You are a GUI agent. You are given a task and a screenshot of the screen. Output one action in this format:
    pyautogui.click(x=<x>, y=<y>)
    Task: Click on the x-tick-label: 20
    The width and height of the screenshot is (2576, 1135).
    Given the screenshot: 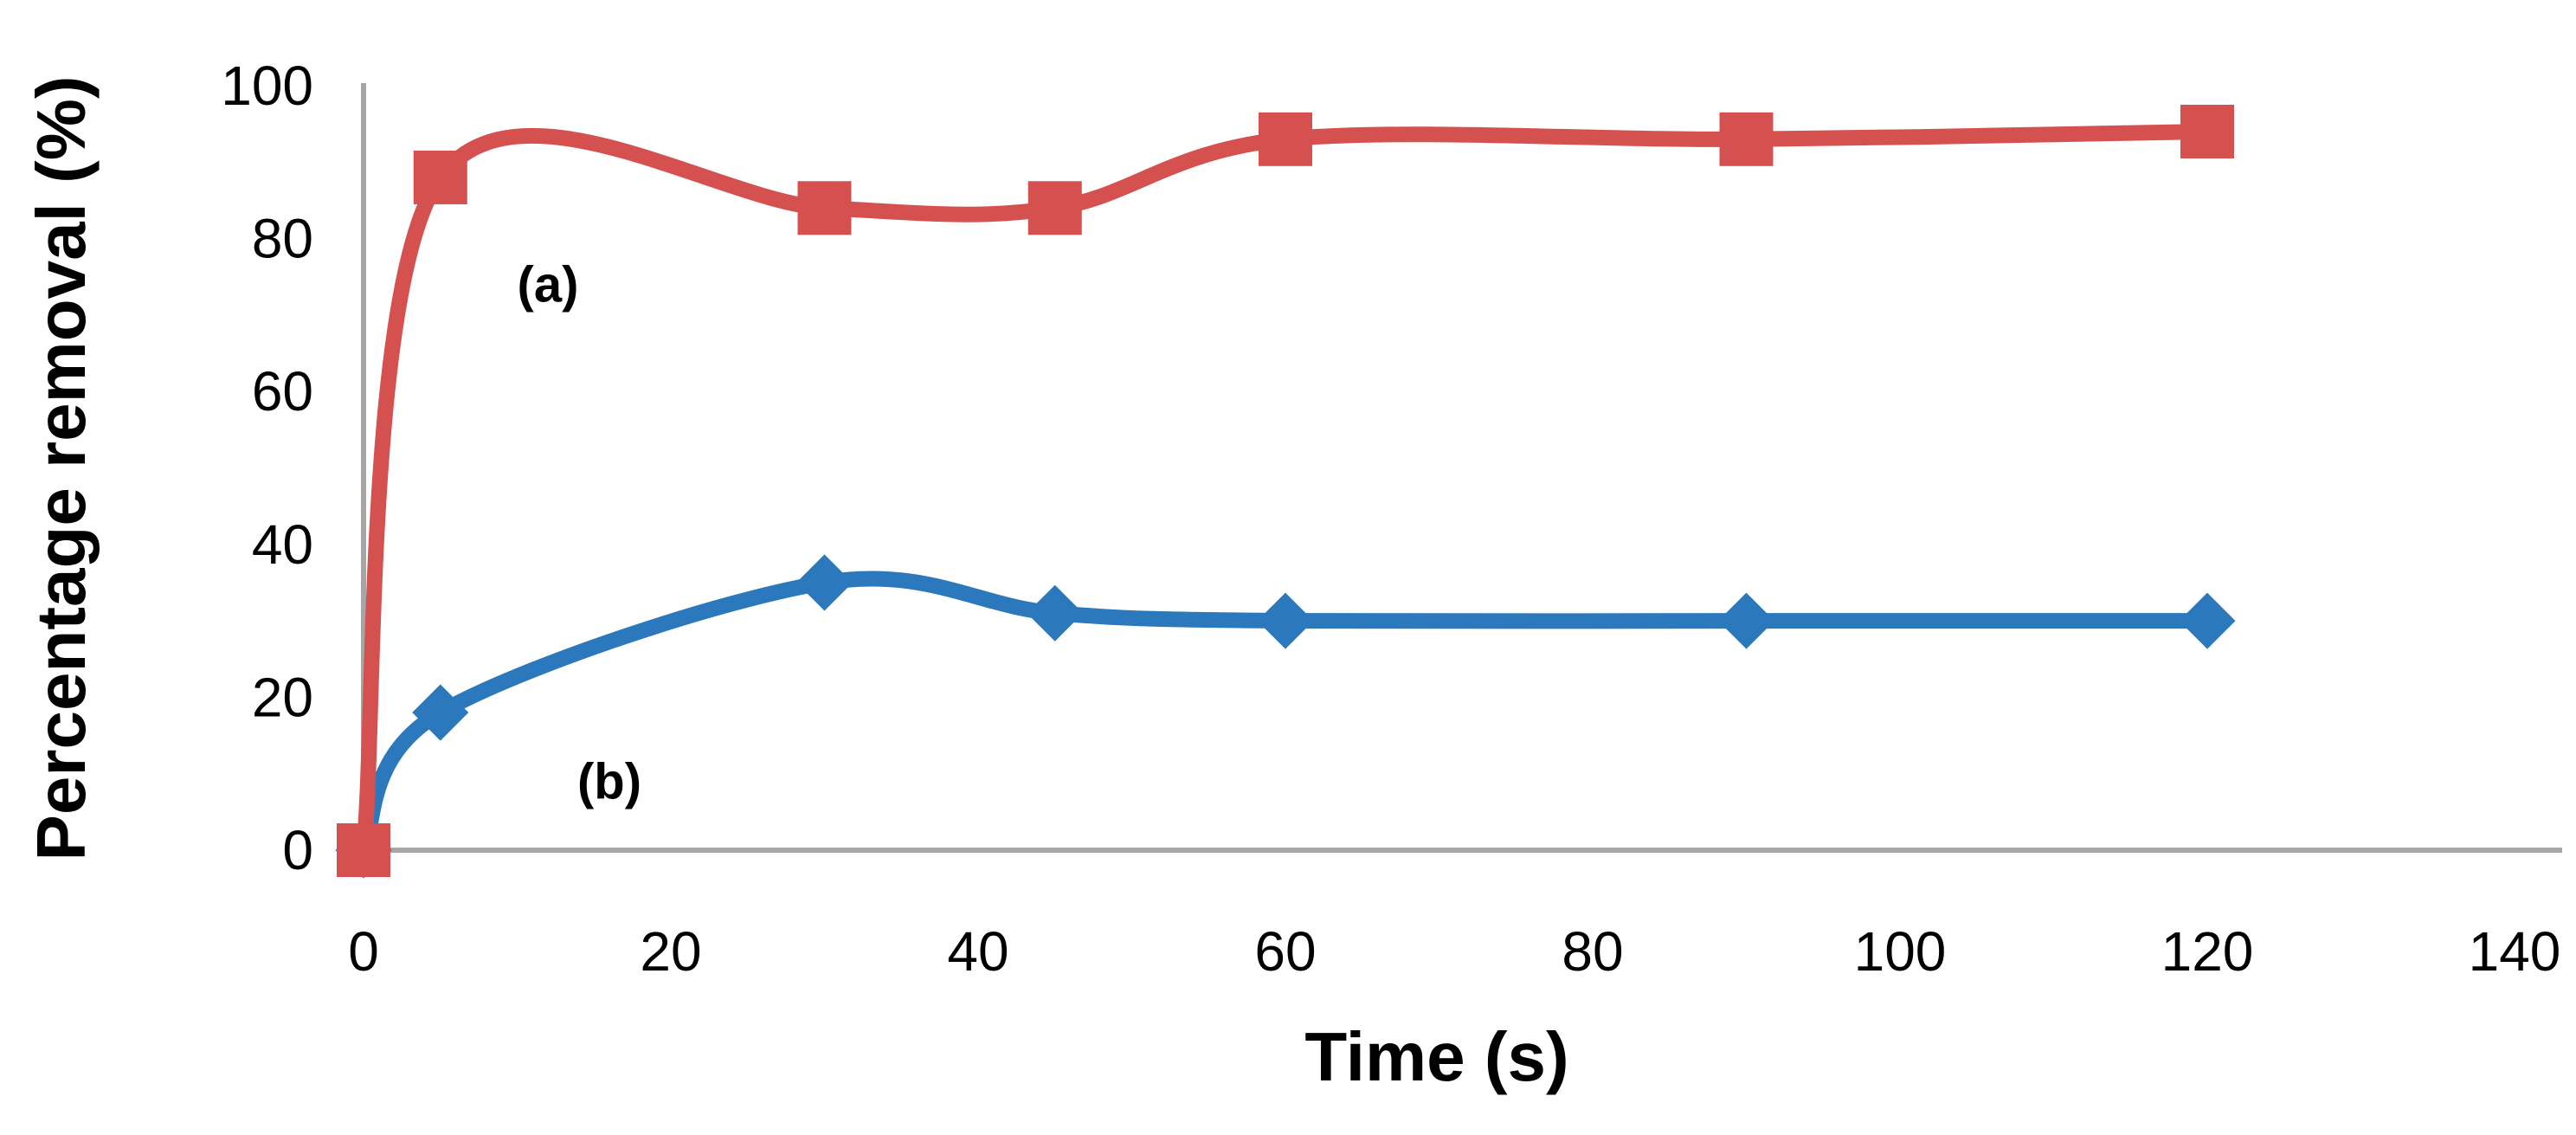 What is the action you would take?
    pyautogui.click(x=670, y=951)
    